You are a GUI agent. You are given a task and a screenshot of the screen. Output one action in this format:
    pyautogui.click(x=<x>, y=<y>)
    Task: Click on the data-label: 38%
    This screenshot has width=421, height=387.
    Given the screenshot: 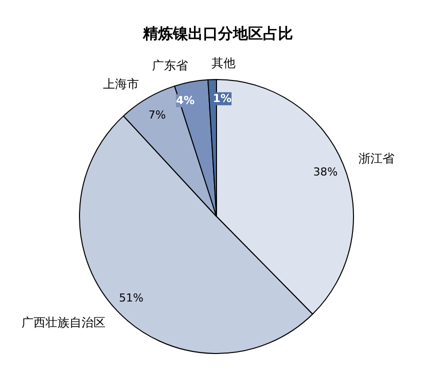 What is the action you would take?
    pyautogui.click(x=325, y=171)
    